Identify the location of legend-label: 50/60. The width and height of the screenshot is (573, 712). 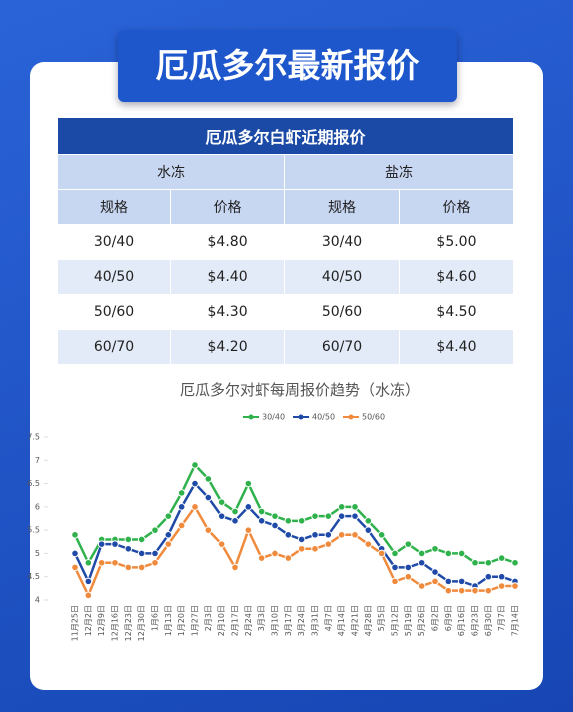
(373, 417).